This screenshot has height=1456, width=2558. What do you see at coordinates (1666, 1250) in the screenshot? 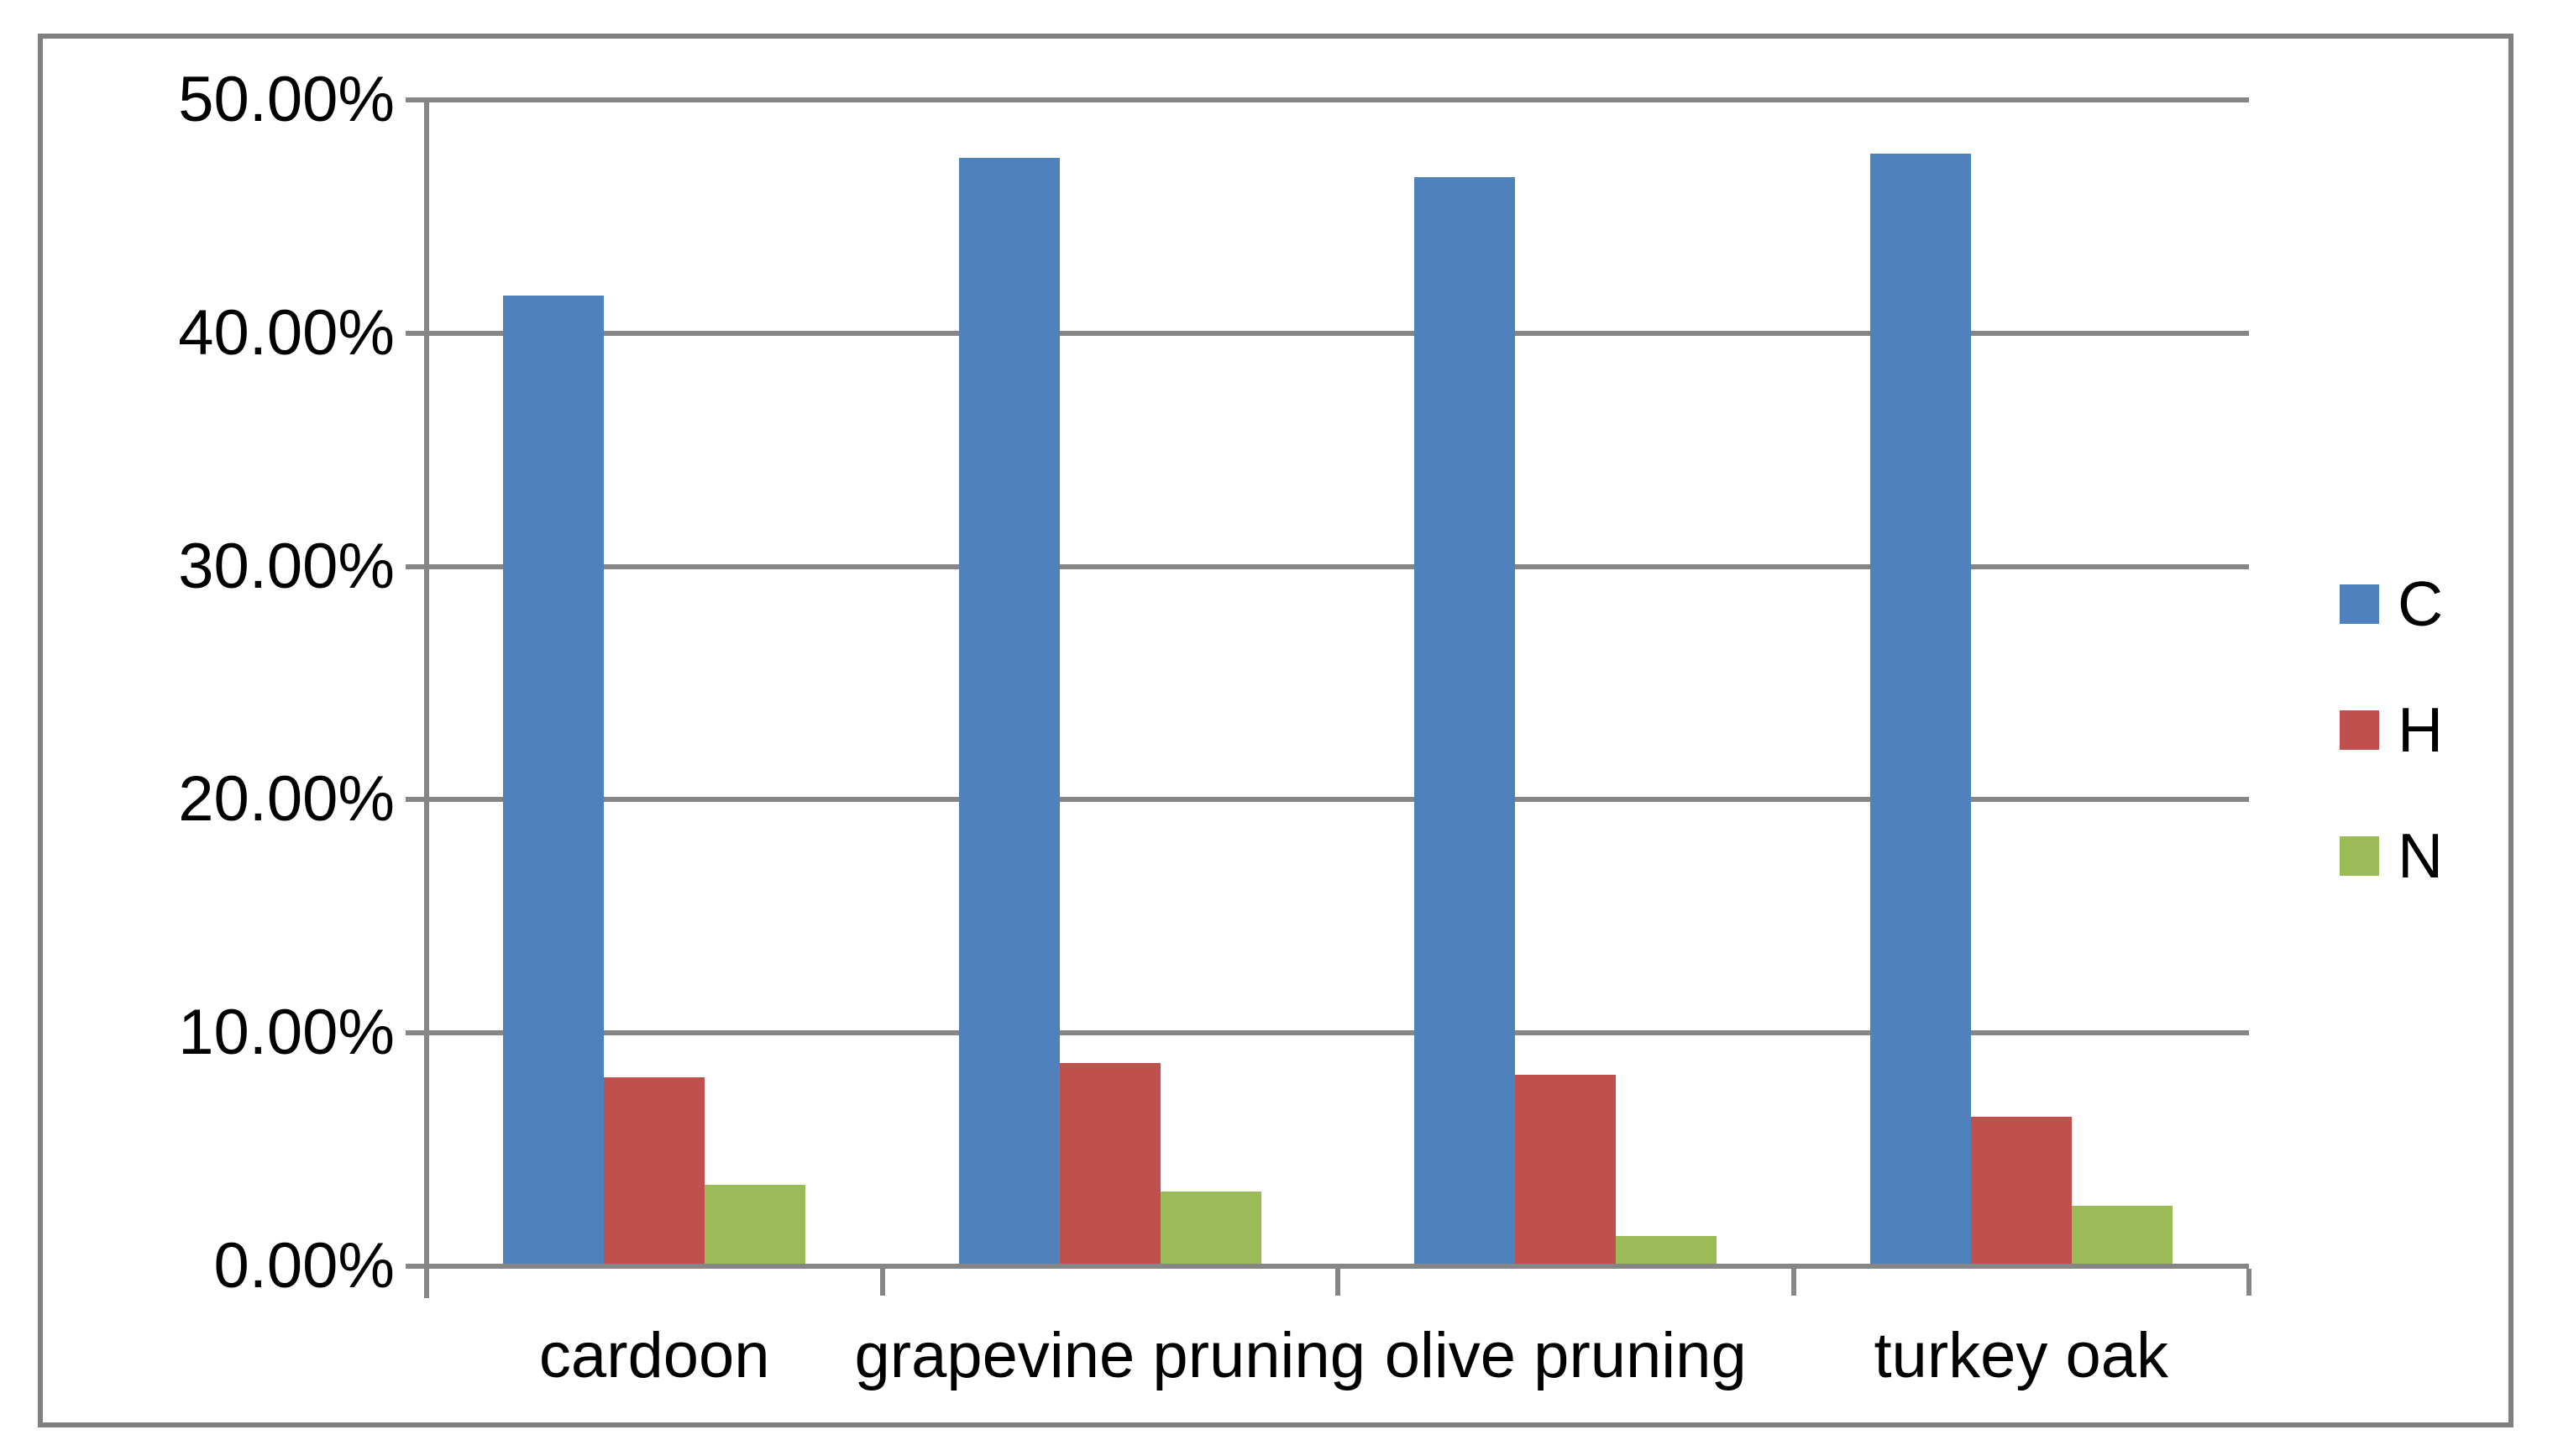
I see `bar-olive-pruning-N` at bounding box center [1666, 1250].